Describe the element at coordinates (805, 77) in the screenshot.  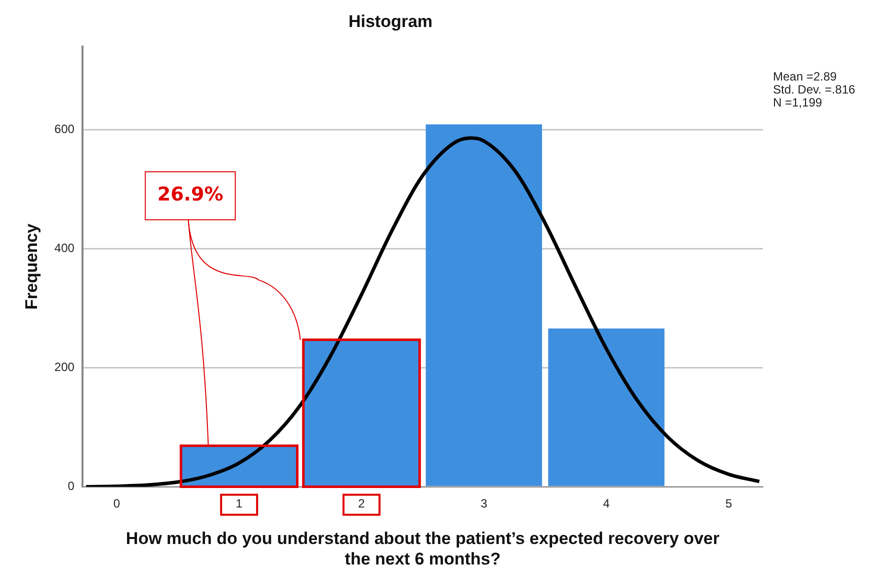
I see `text: Mean =2.89` at that location.